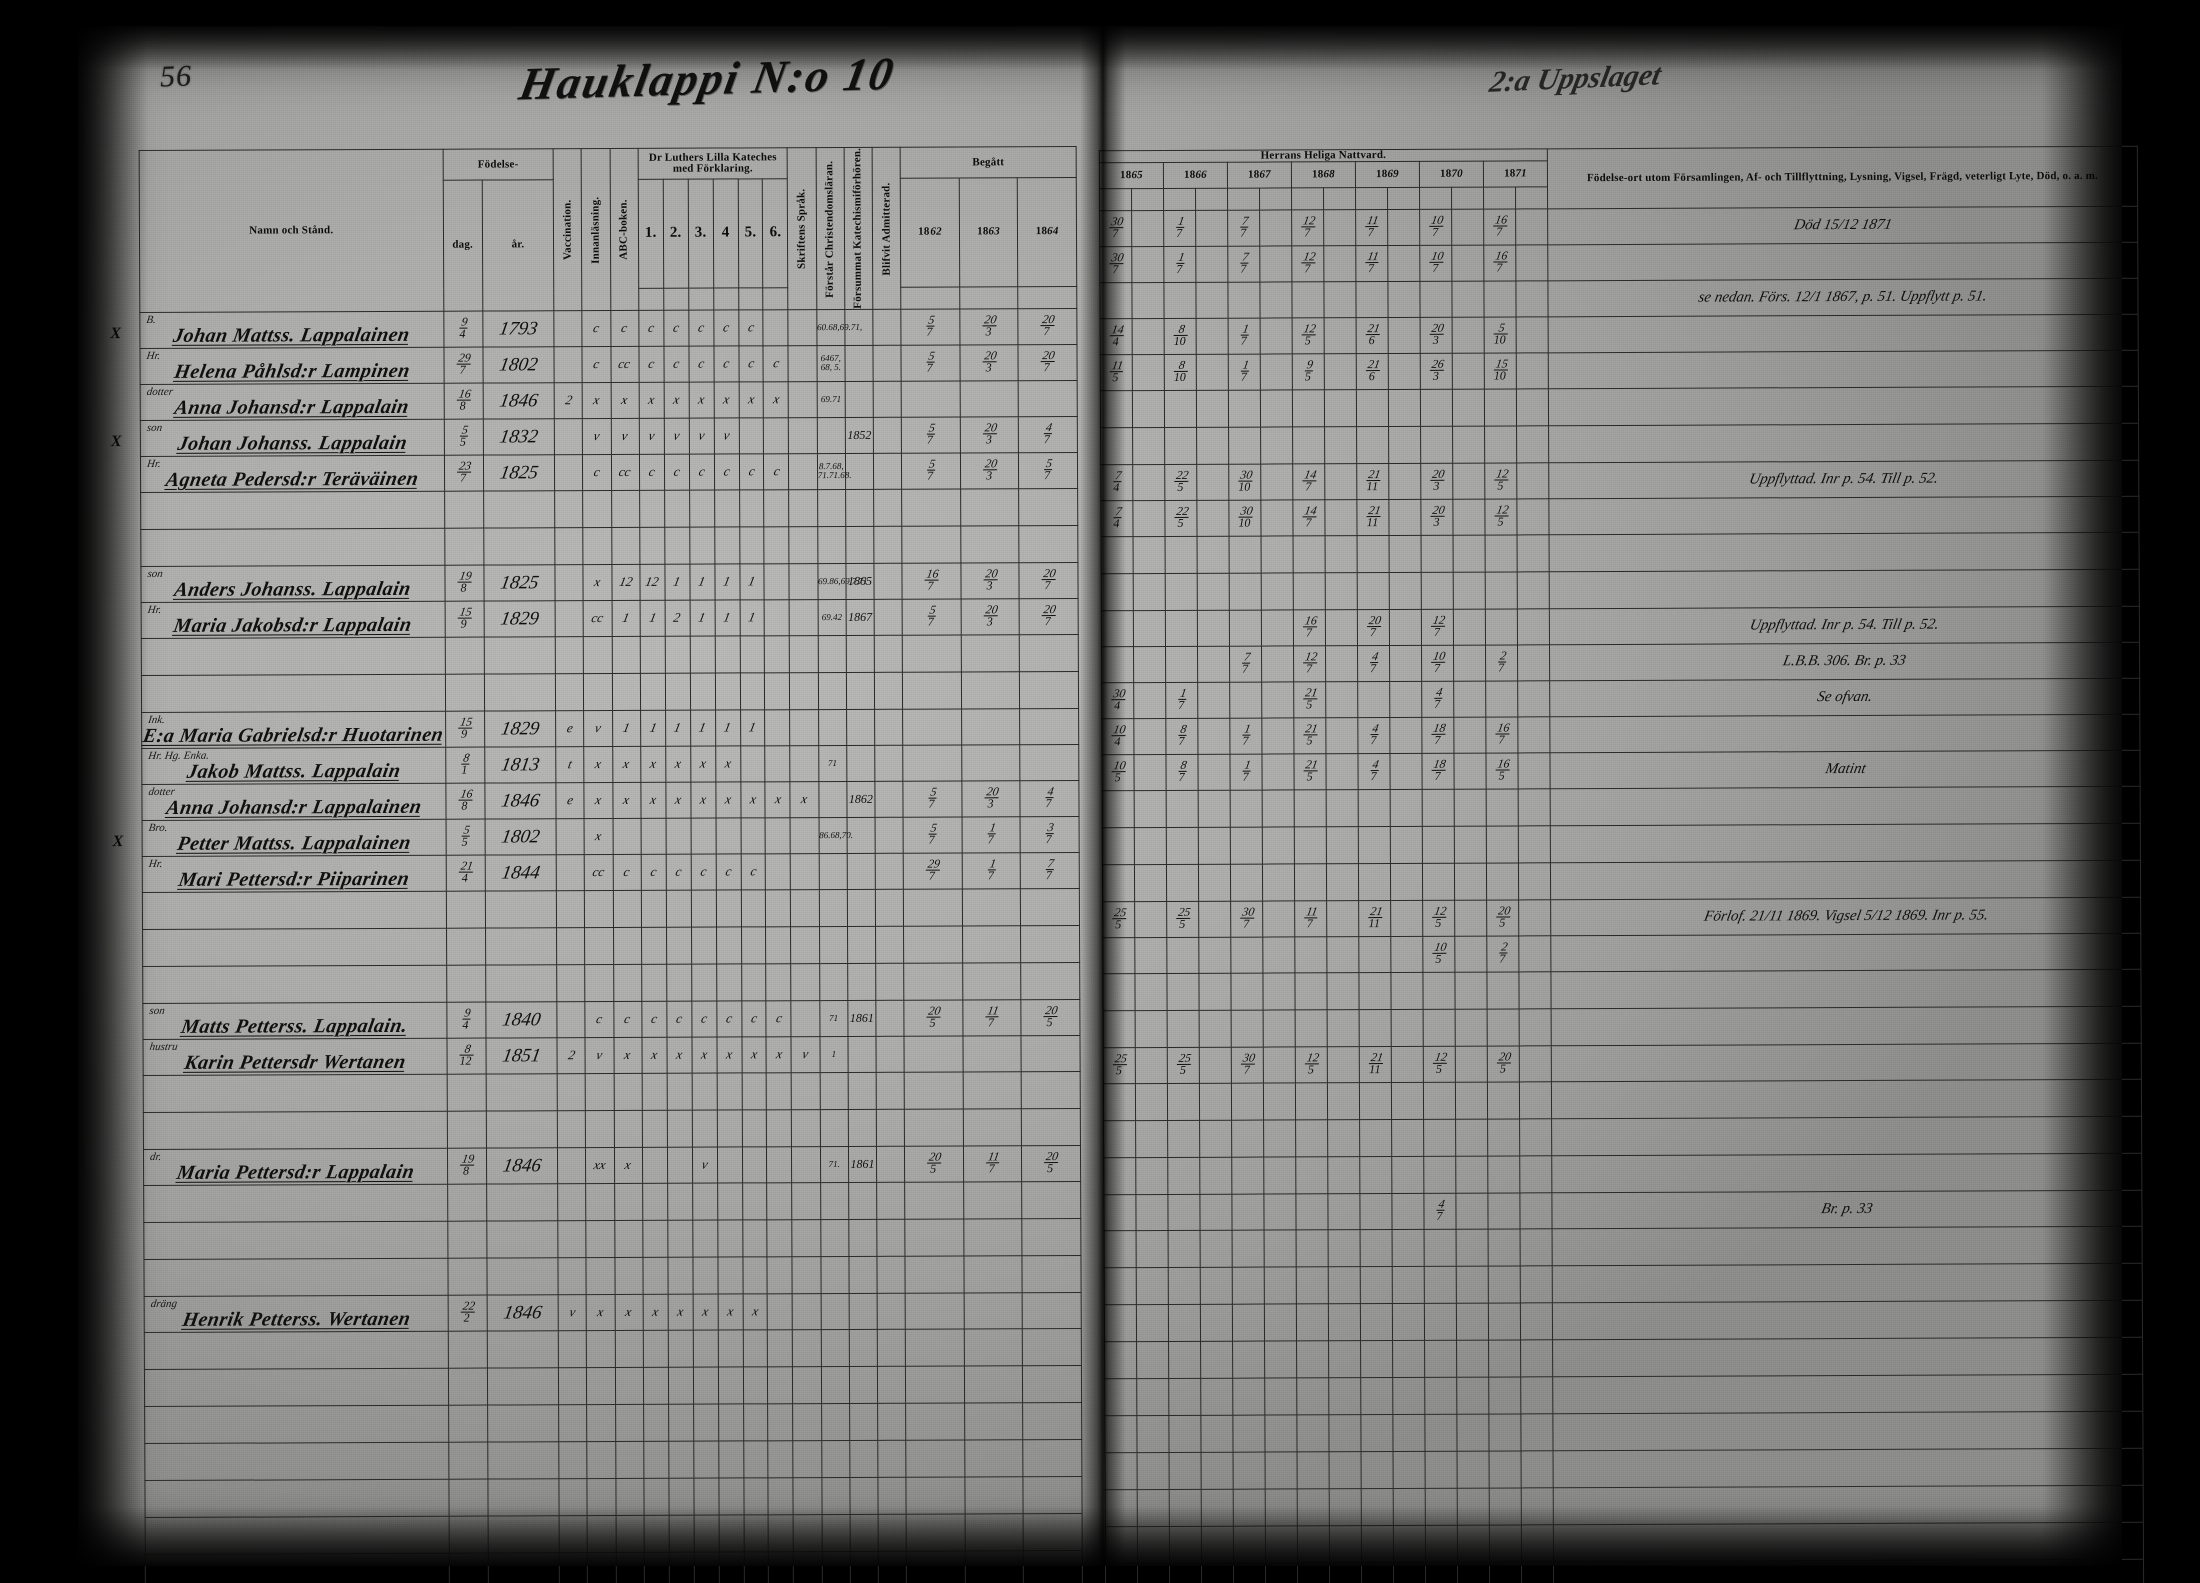 The width and height of the screenshot is (2200, 1583). I want to click on cell-notes, so click(1846, 1062).